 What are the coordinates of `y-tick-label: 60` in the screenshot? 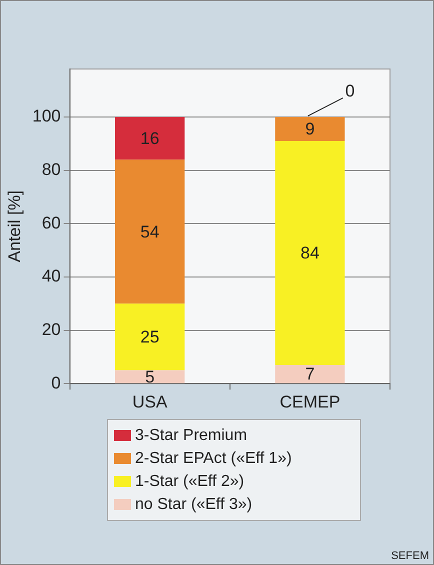 It's located at (51, 222).